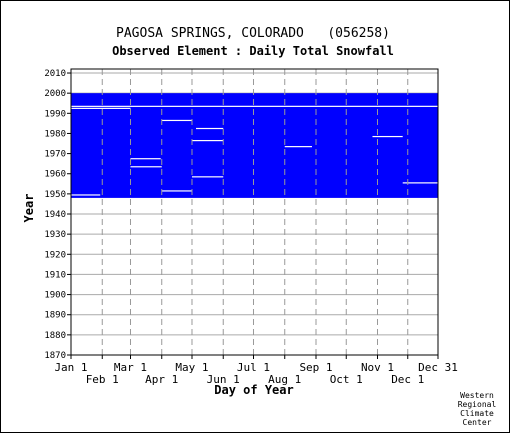  What do you see at coordinates (29, 208) in the screenshot?
I see `y-axis-label: Year` at bounding box center [29, 208].